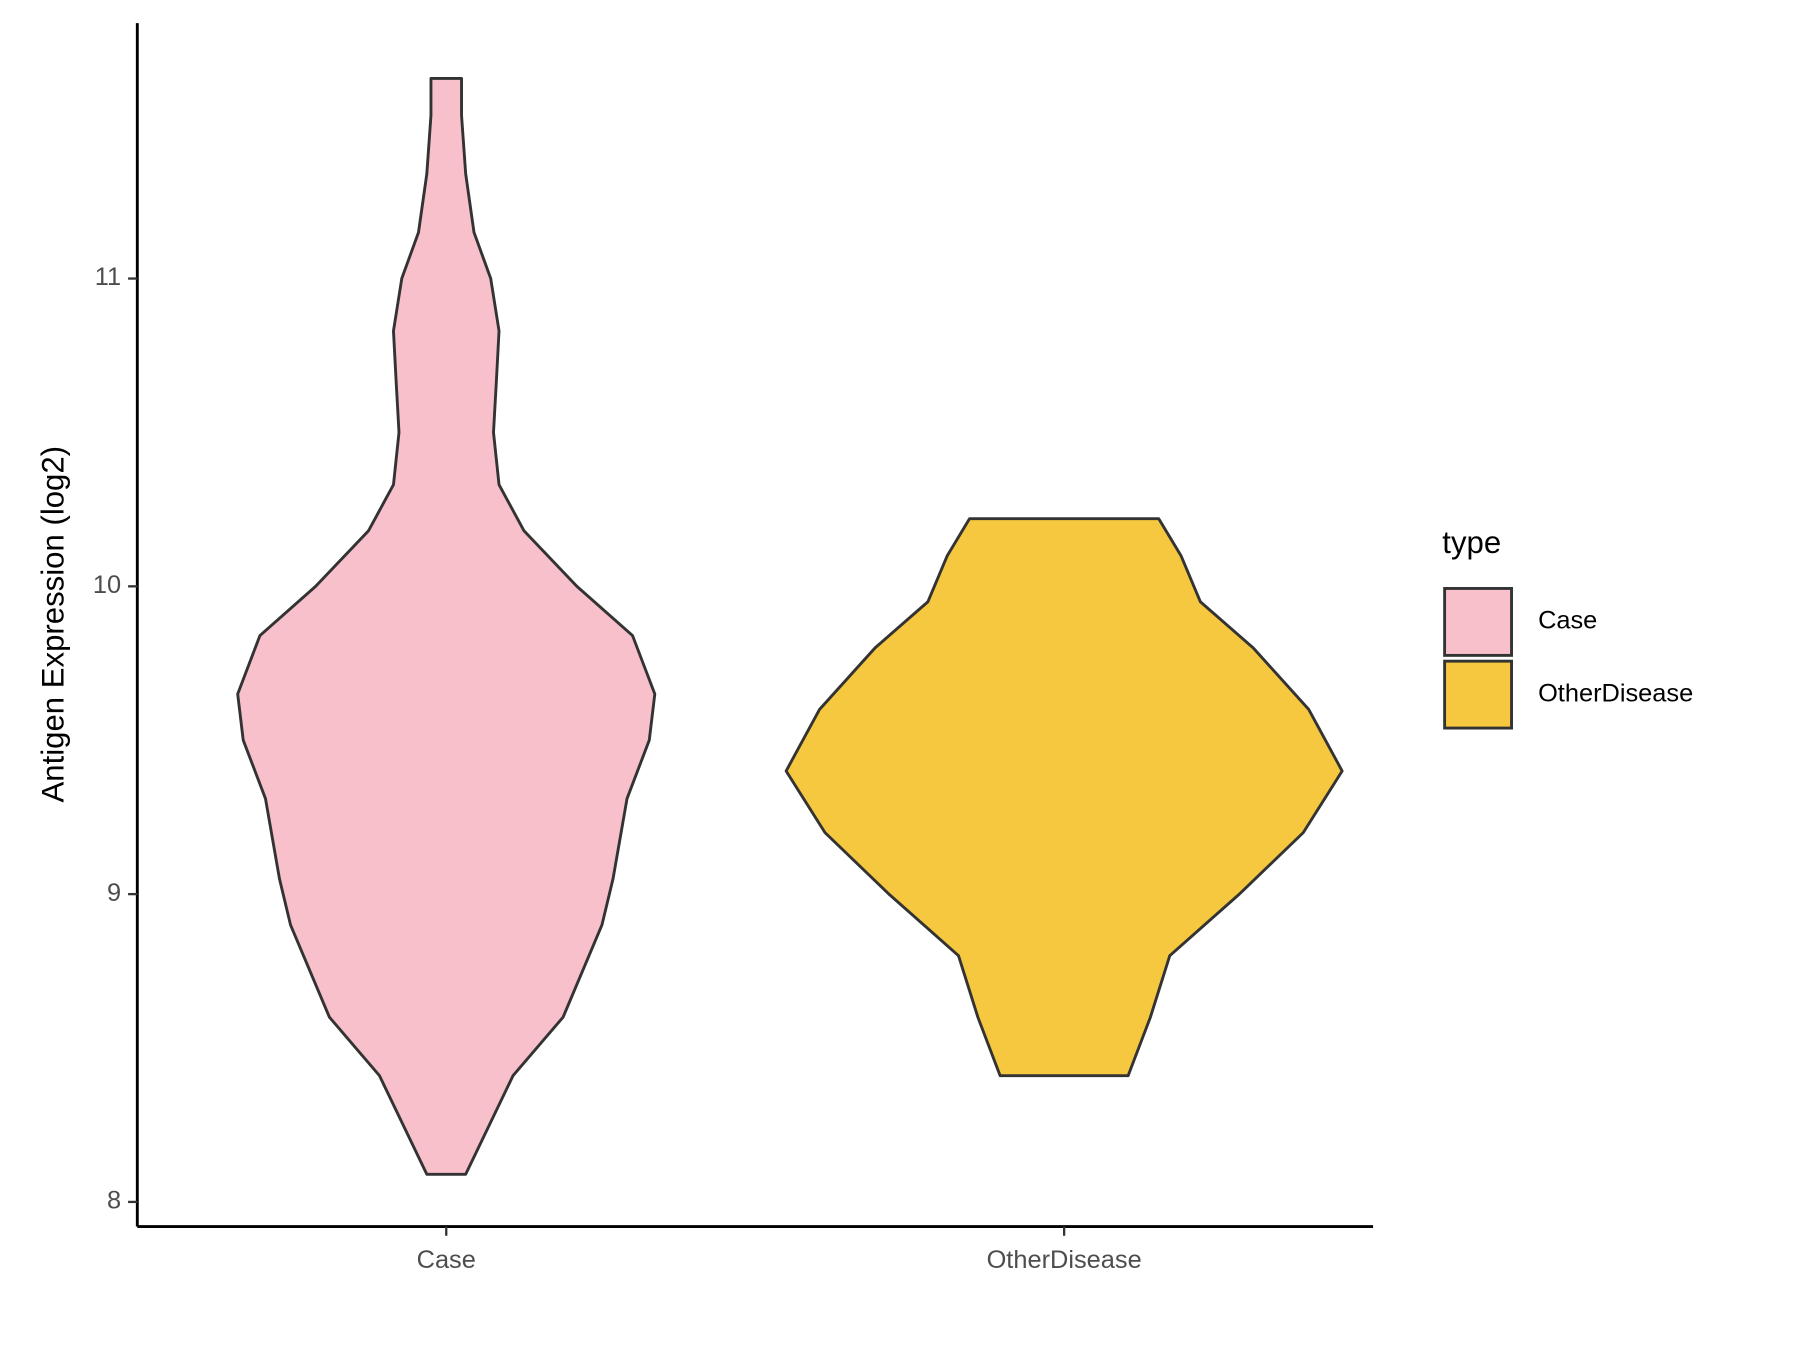 Image resolution: width=1800 pixels, height=1350 pixels. What do you see at coordinates (1471, 542) in the screenshot?
I see `legend-title: type` at bounding box center [1471, 542].